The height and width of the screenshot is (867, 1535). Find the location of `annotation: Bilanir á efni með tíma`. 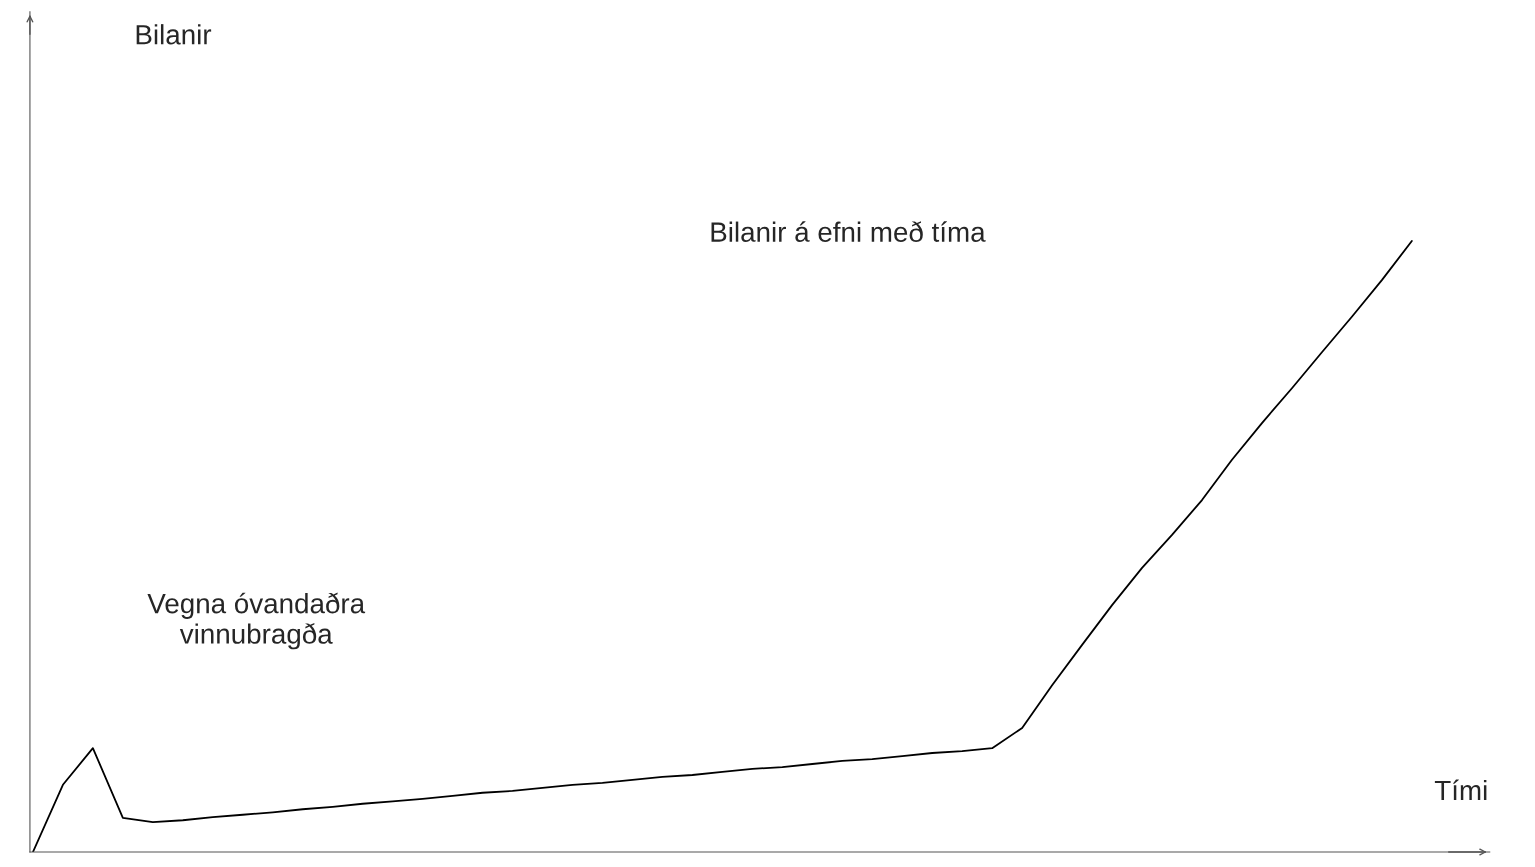

annotation: Bilanir á efni með tíma is located at coordinates (848, 231).